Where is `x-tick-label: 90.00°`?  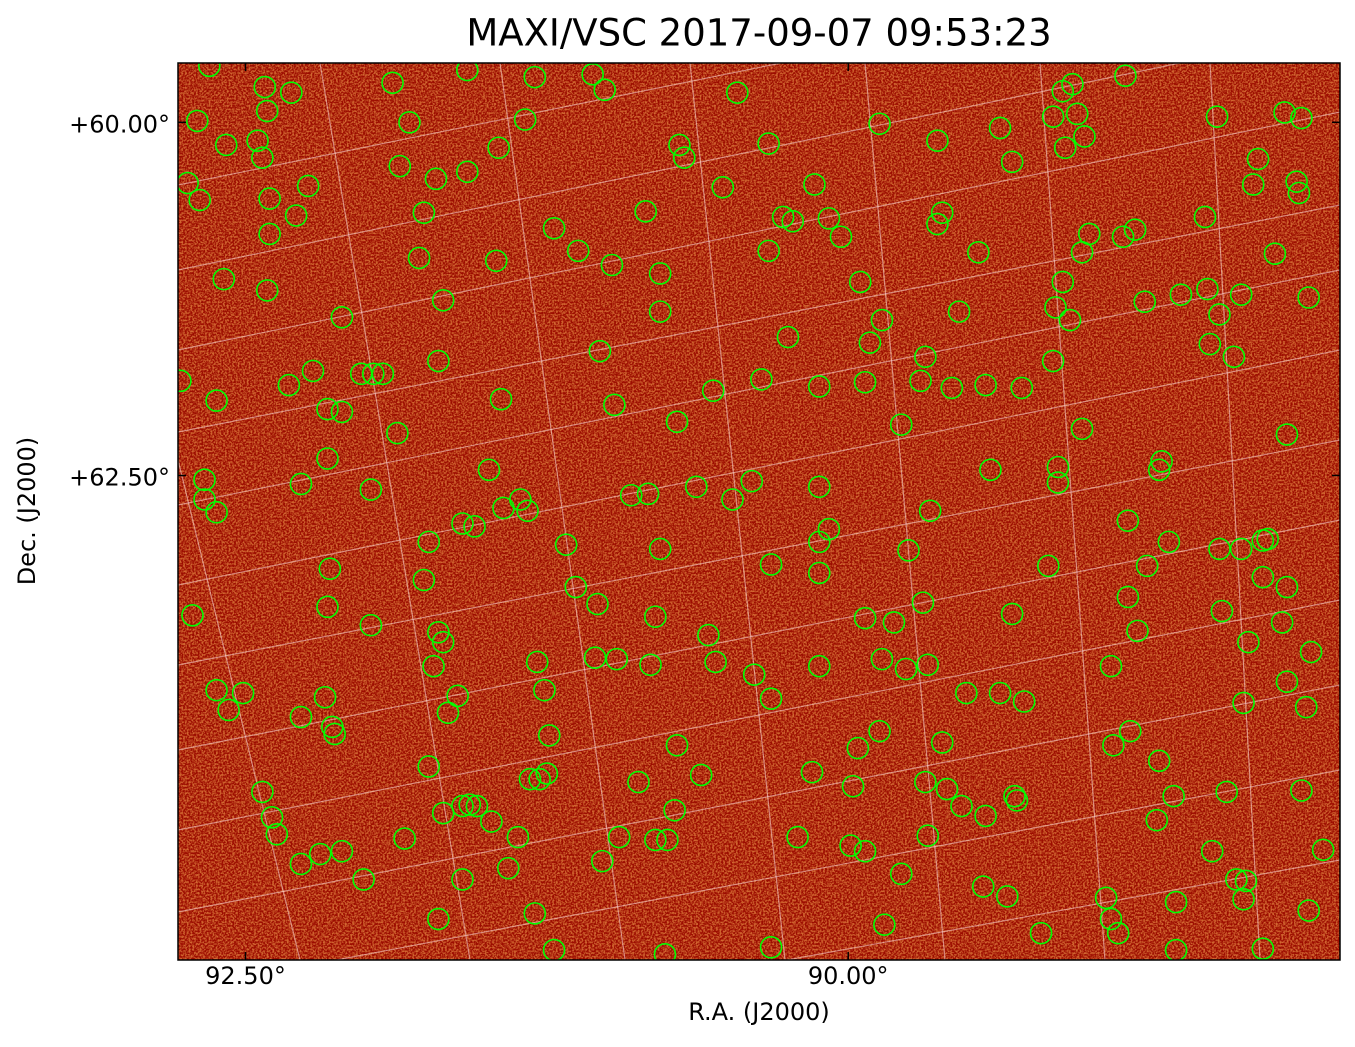 x-tick-label: 90.00° is located at coordinates (848, 976).